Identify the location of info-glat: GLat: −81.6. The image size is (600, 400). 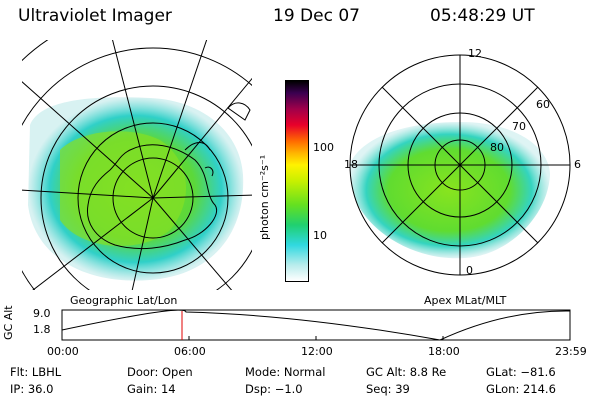
(521, 372).